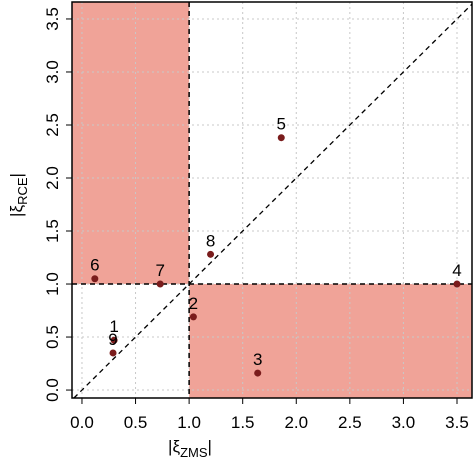 Image resolution: width=474 pixels, height=463 pixels. Describe the element at coordinates (194, 452) in the screenshot. I see `x-label-sub: ZMS` at that location.